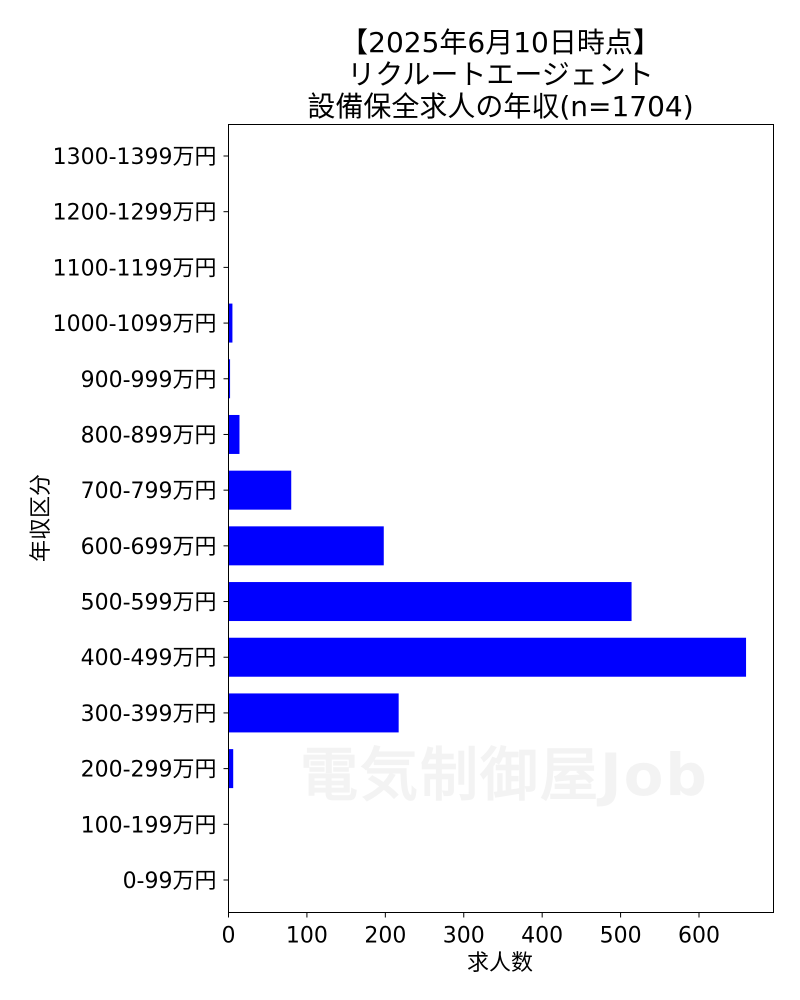  I want to click on bar-800-899万円, so click(234, 434).